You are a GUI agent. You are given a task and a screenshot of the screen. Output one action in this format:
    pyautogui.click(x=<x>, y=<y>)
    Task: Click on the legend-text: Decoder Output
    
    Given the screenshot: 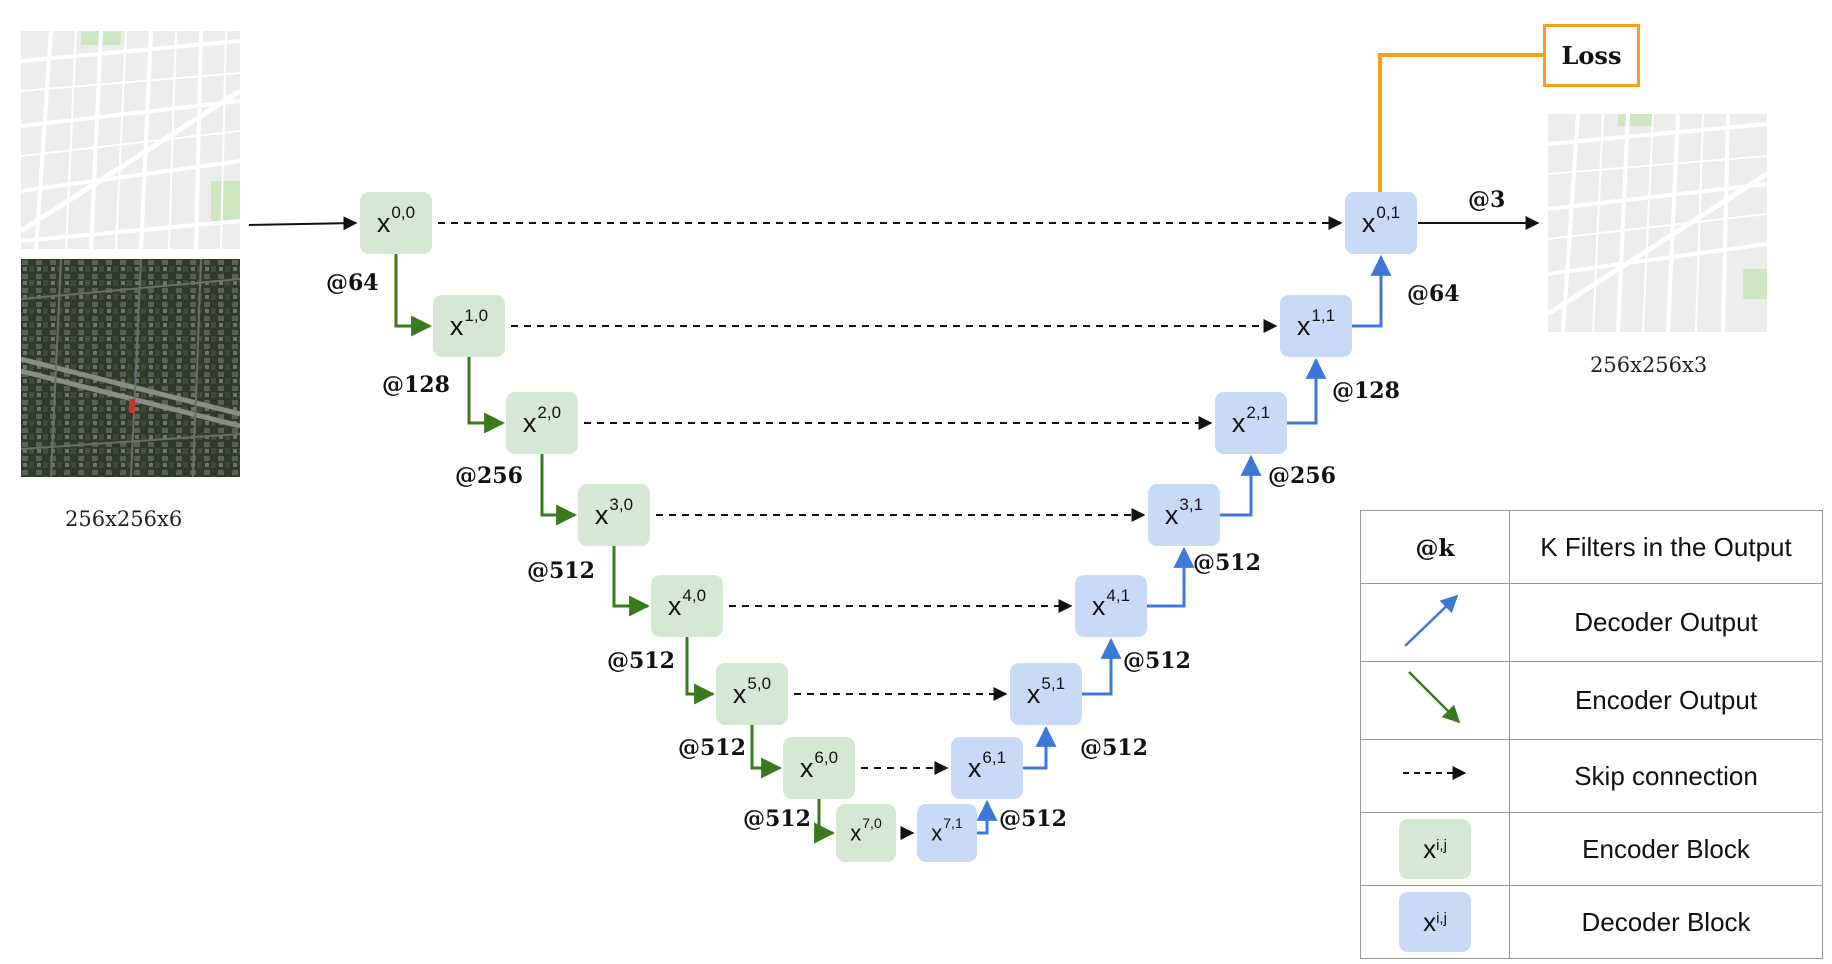 What is the action you would take?
    pyautogui.click(x=1666, y=622)
    